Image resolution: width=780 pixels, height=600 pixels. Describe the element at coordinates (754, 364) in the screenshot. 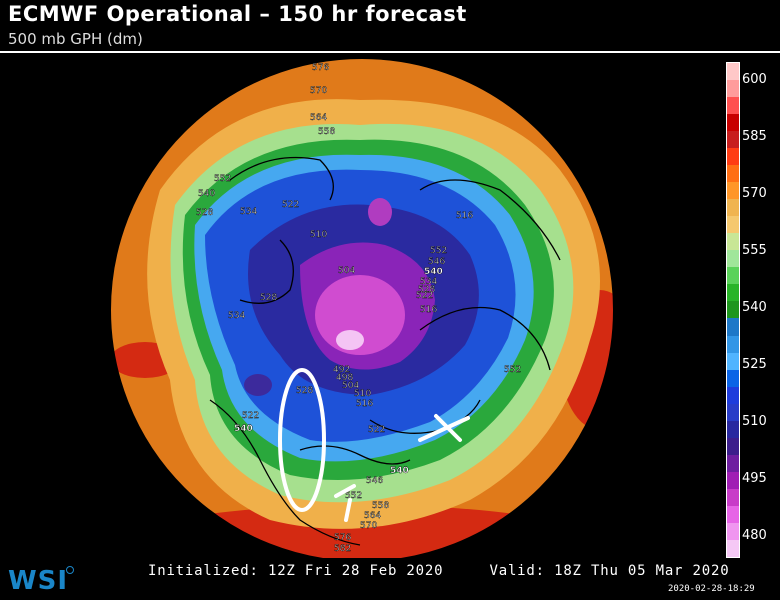

I see `colorbar-label: 525` at that location.